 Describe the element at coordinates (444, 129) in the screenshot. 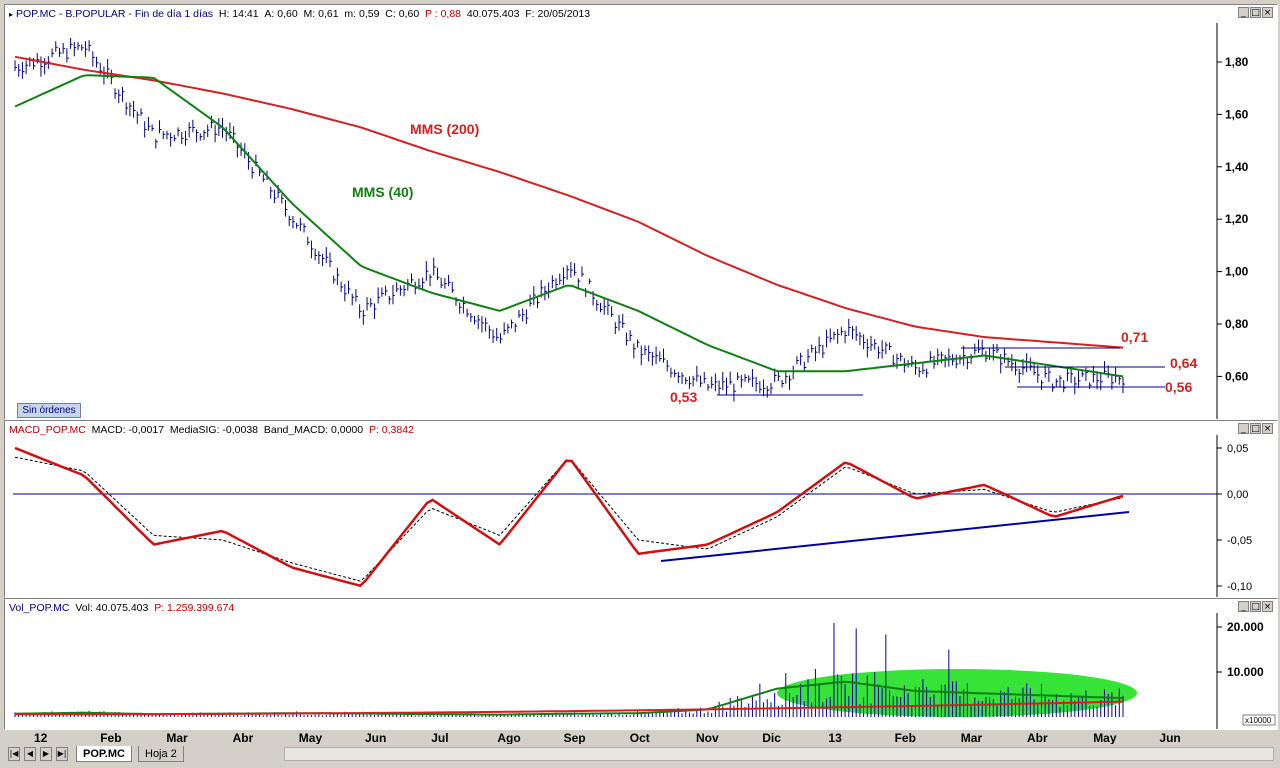

I see `mms200-label: MMS (200)` at that location.